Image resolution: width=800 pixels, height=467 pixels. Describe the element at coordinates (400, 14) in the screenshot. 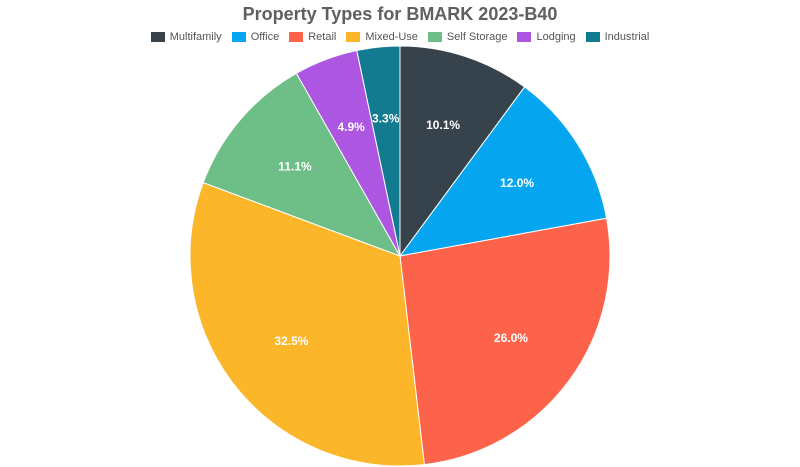

I see `chart-title: Property Types for BMARK 2023-B40` at that location.